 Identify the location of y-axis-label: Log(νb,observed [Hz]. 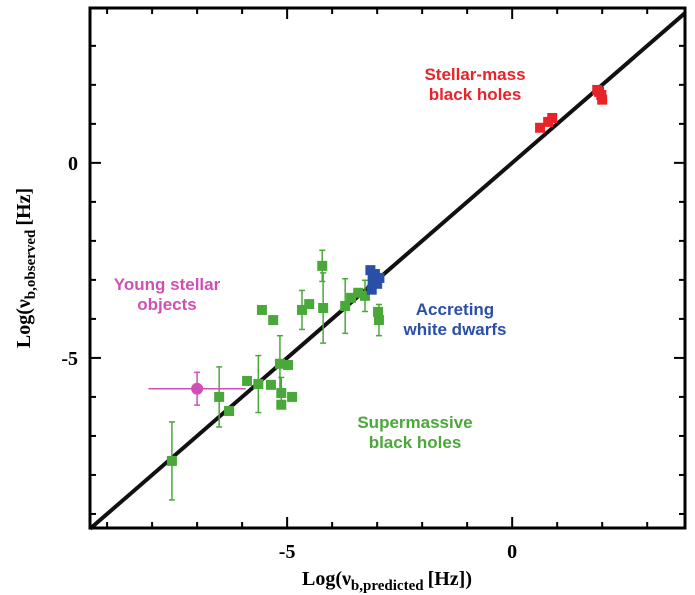
(26, 268).